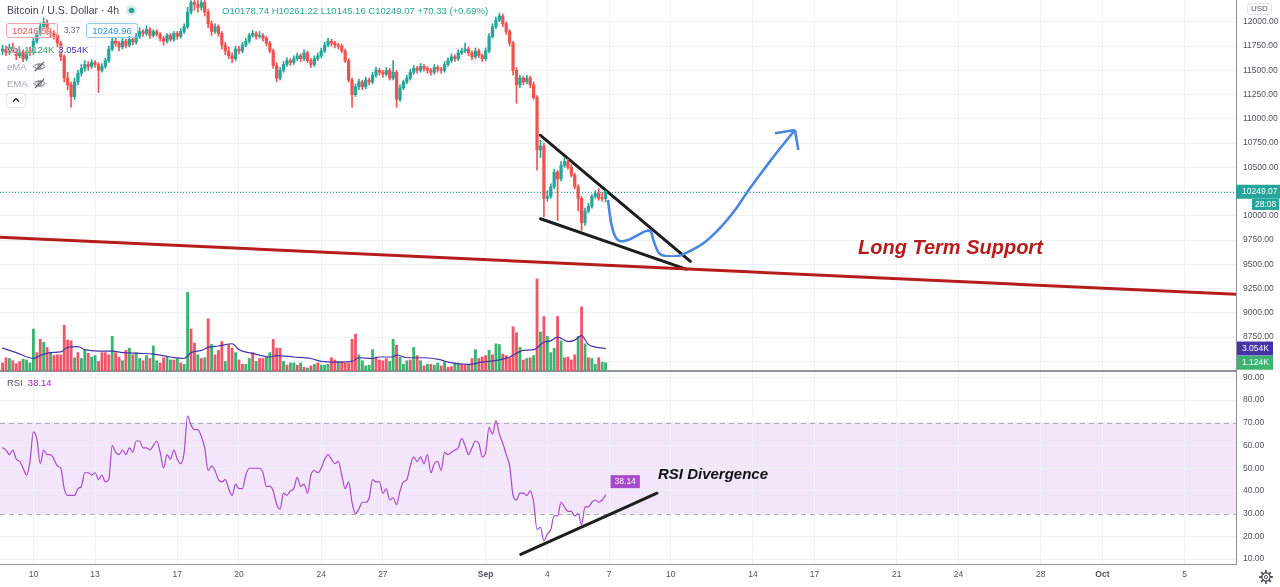  I want to click on text: 28:08, so click(1266, 204).